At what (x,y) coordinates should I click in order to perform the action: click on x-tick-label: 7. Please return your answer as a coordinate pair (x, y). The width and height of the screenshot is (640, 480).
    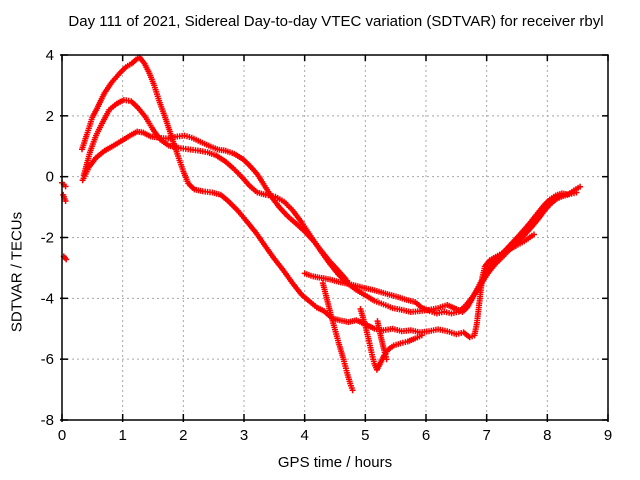
    Looking at the image, I should click on (486, 435).